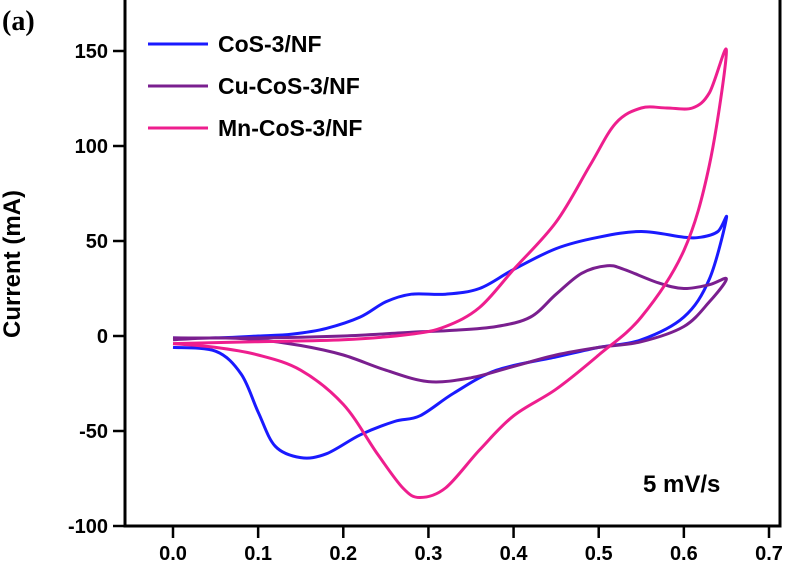  Describe the element at coordinates (429, 554) in the screenshot. I see `x-tick-label: 0.3` at that location.